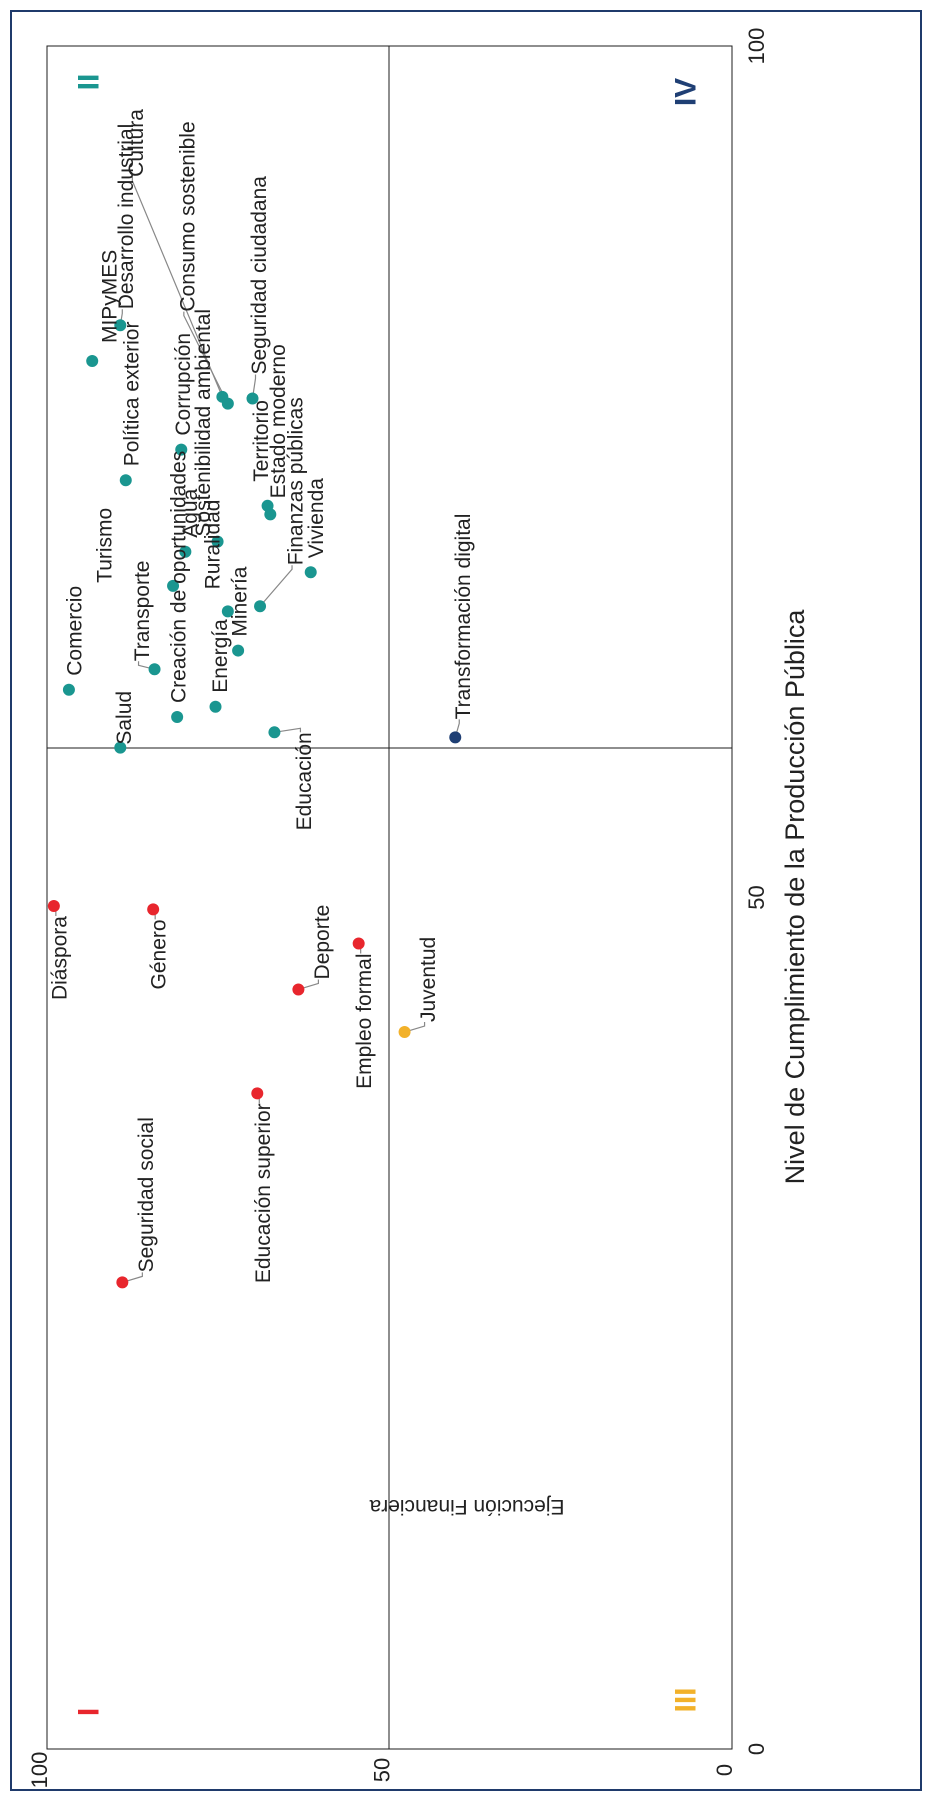 This screenshot has height=1805, width=936. Describe the element at coordinates (179, 577) in the screenshot. I see `point-label: Creación de oportunidades` at that location.